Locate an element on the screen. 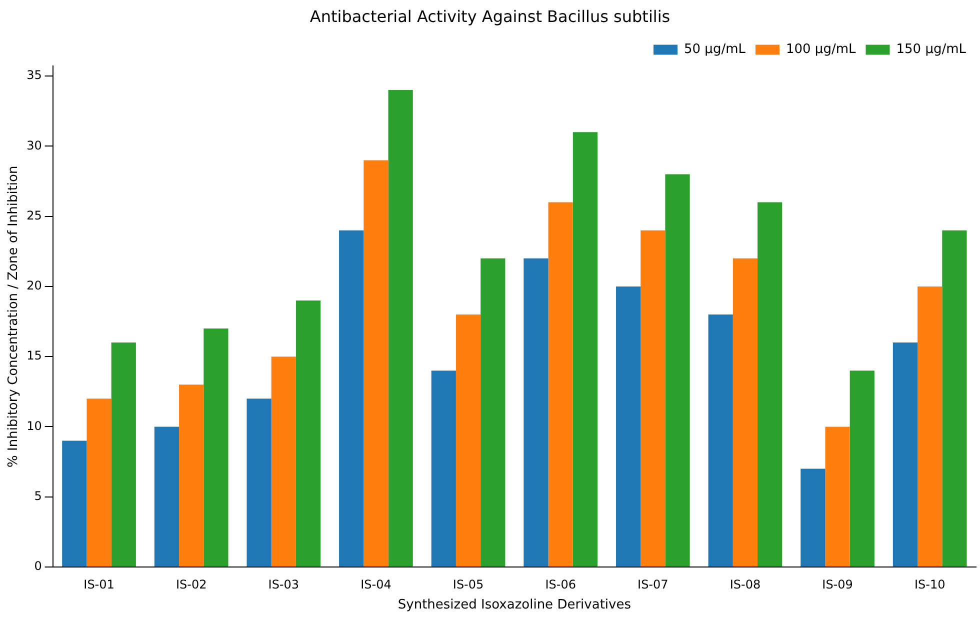 Image resolution: width=980 pixels, height=619 pixels. y-tick-label: 35 is located at coordinates (34, 75).